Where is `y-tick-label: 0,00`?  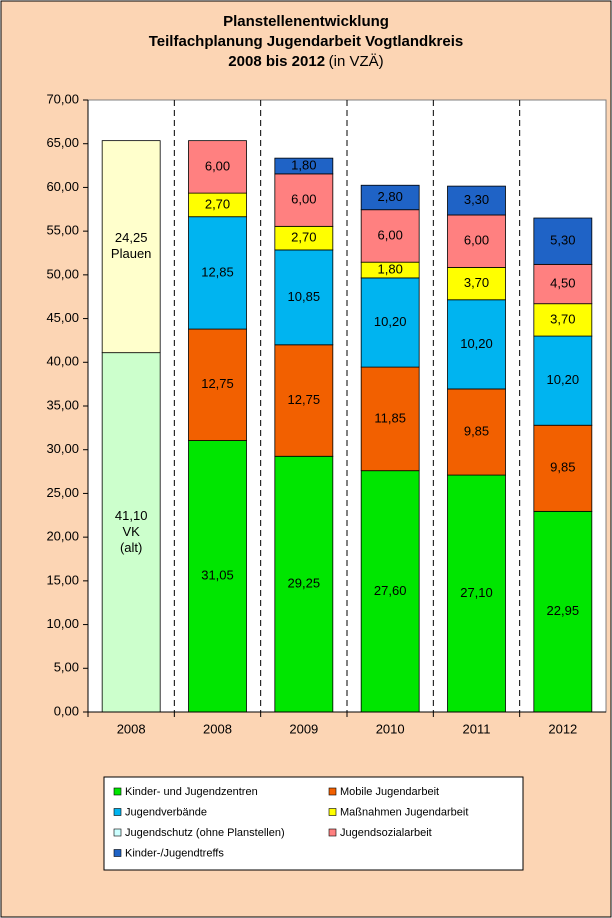
y-tick-label: 0,00 is located at coordinates (66, 710).